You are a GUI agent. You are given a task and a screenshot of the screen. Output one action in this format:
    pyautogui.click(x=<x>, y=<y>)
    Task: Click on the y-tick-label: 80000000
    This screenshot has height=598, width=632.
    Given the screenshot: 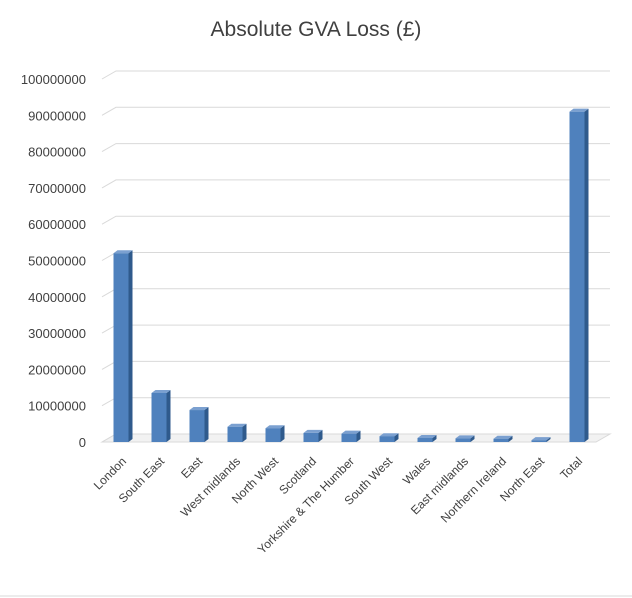 What is the action you would take?
    pyautogui.click(x=57, y=152)
    